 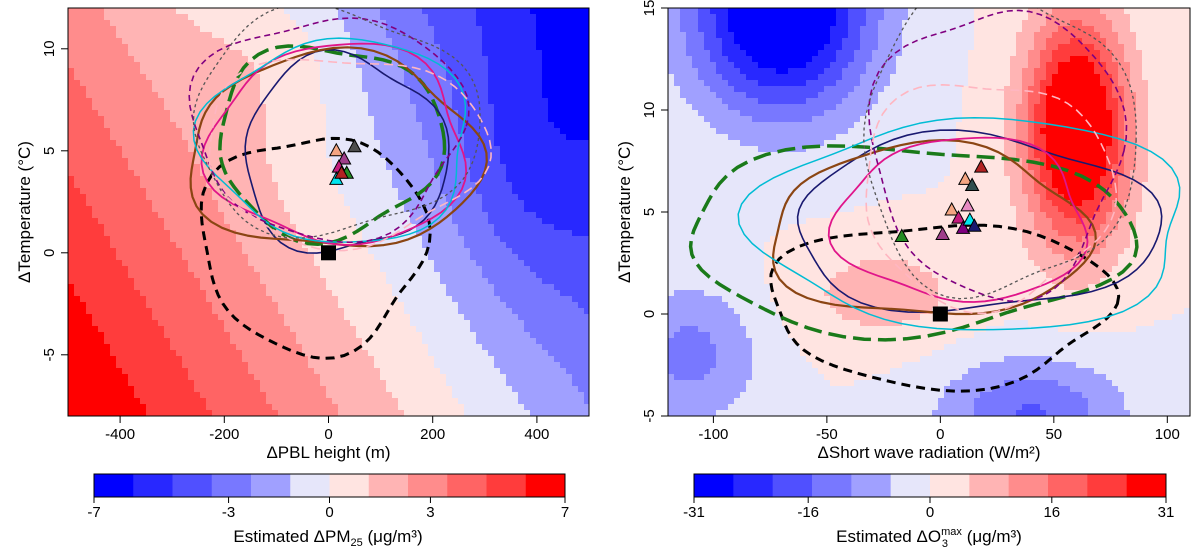 What do you see at coordinates (951, 532) in the screenshot?
I see `colorbar-label-sup: max` at bounding box center [951, 532].